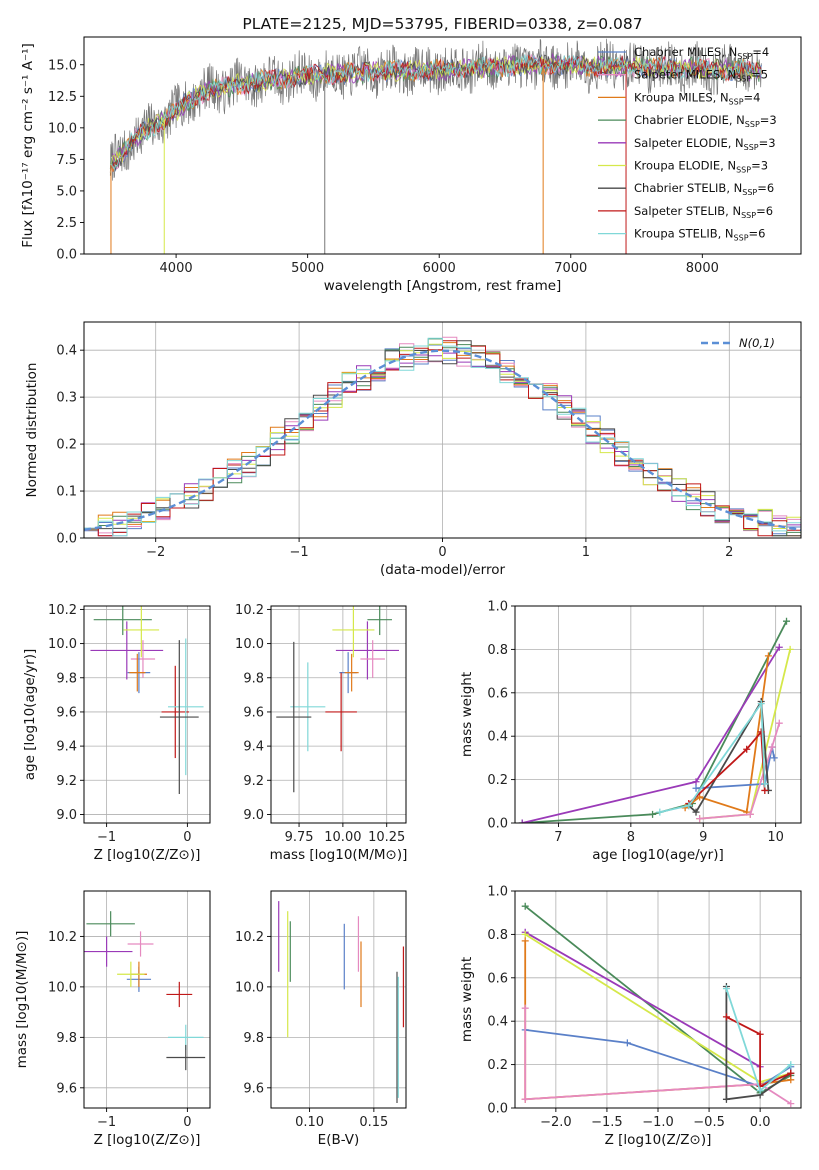 The image size is (819, 1170). Describe the element at coordinates (299, 837) in the screenshot. I see `x-tick-label: 9.75` at that location.